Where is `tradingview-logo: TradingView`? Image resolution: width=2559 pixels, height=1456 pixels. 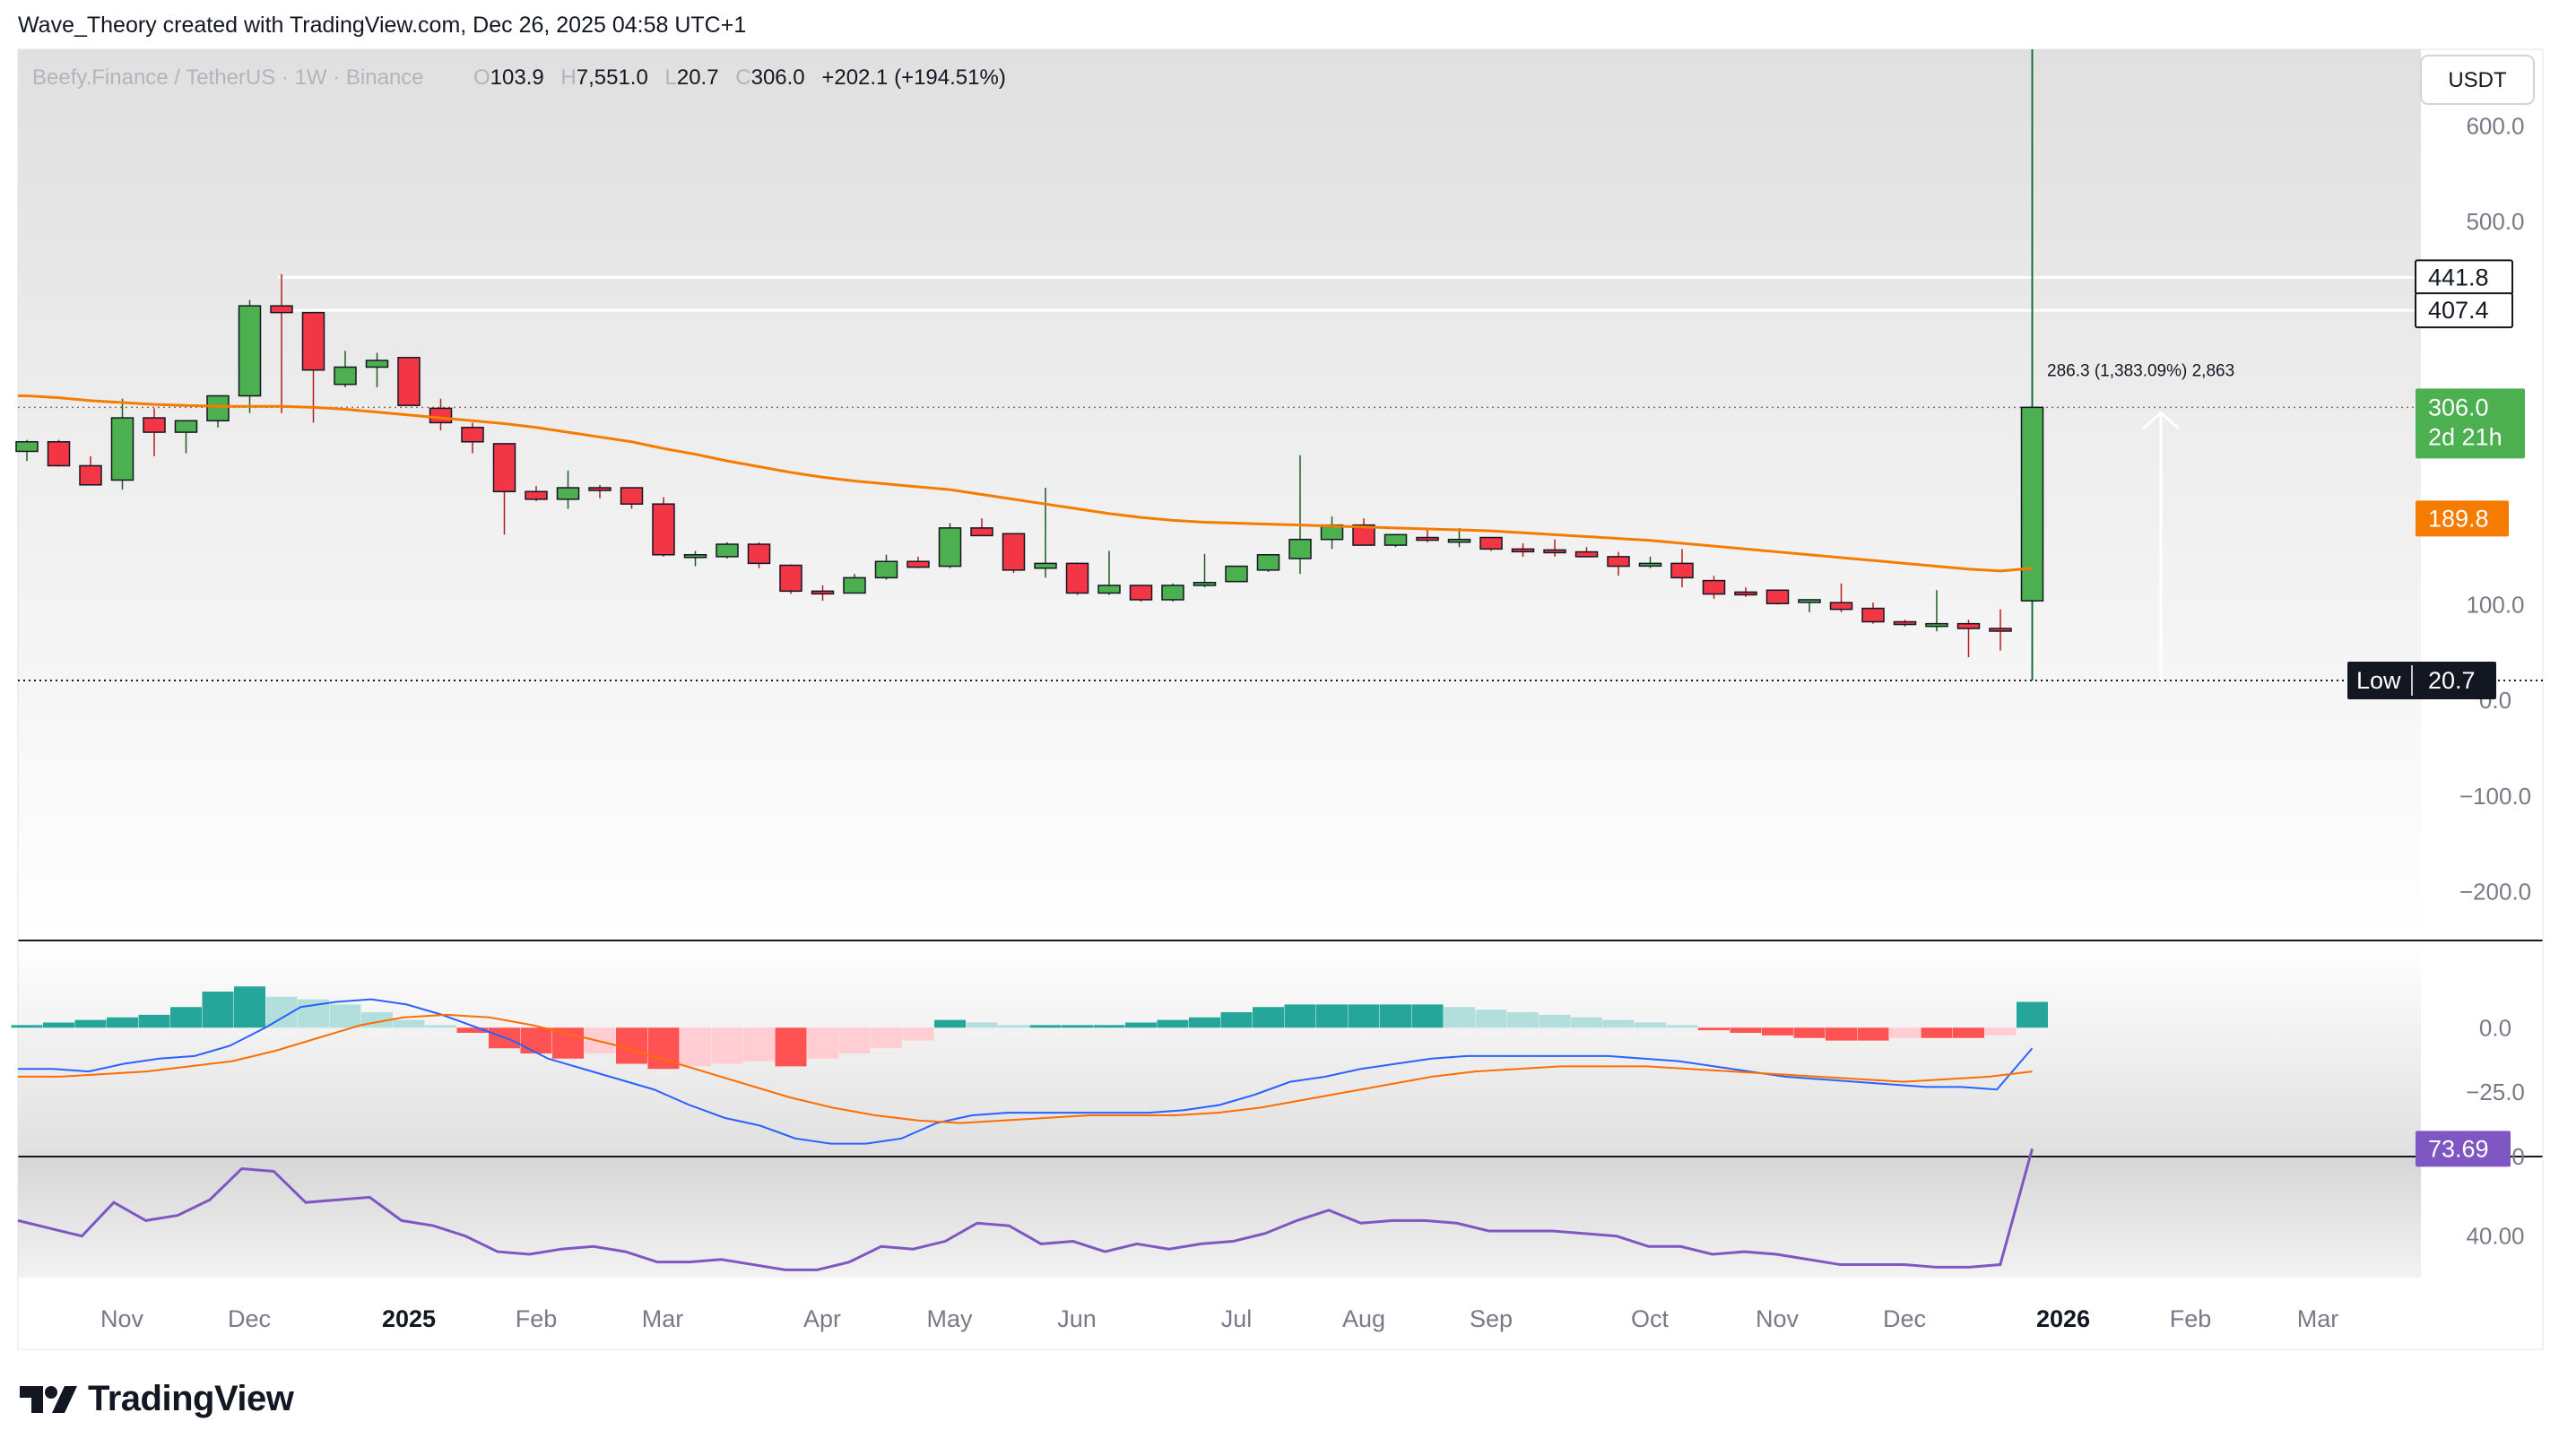
tradingview-logo: TradingView is located at coordinates (157, 1399).